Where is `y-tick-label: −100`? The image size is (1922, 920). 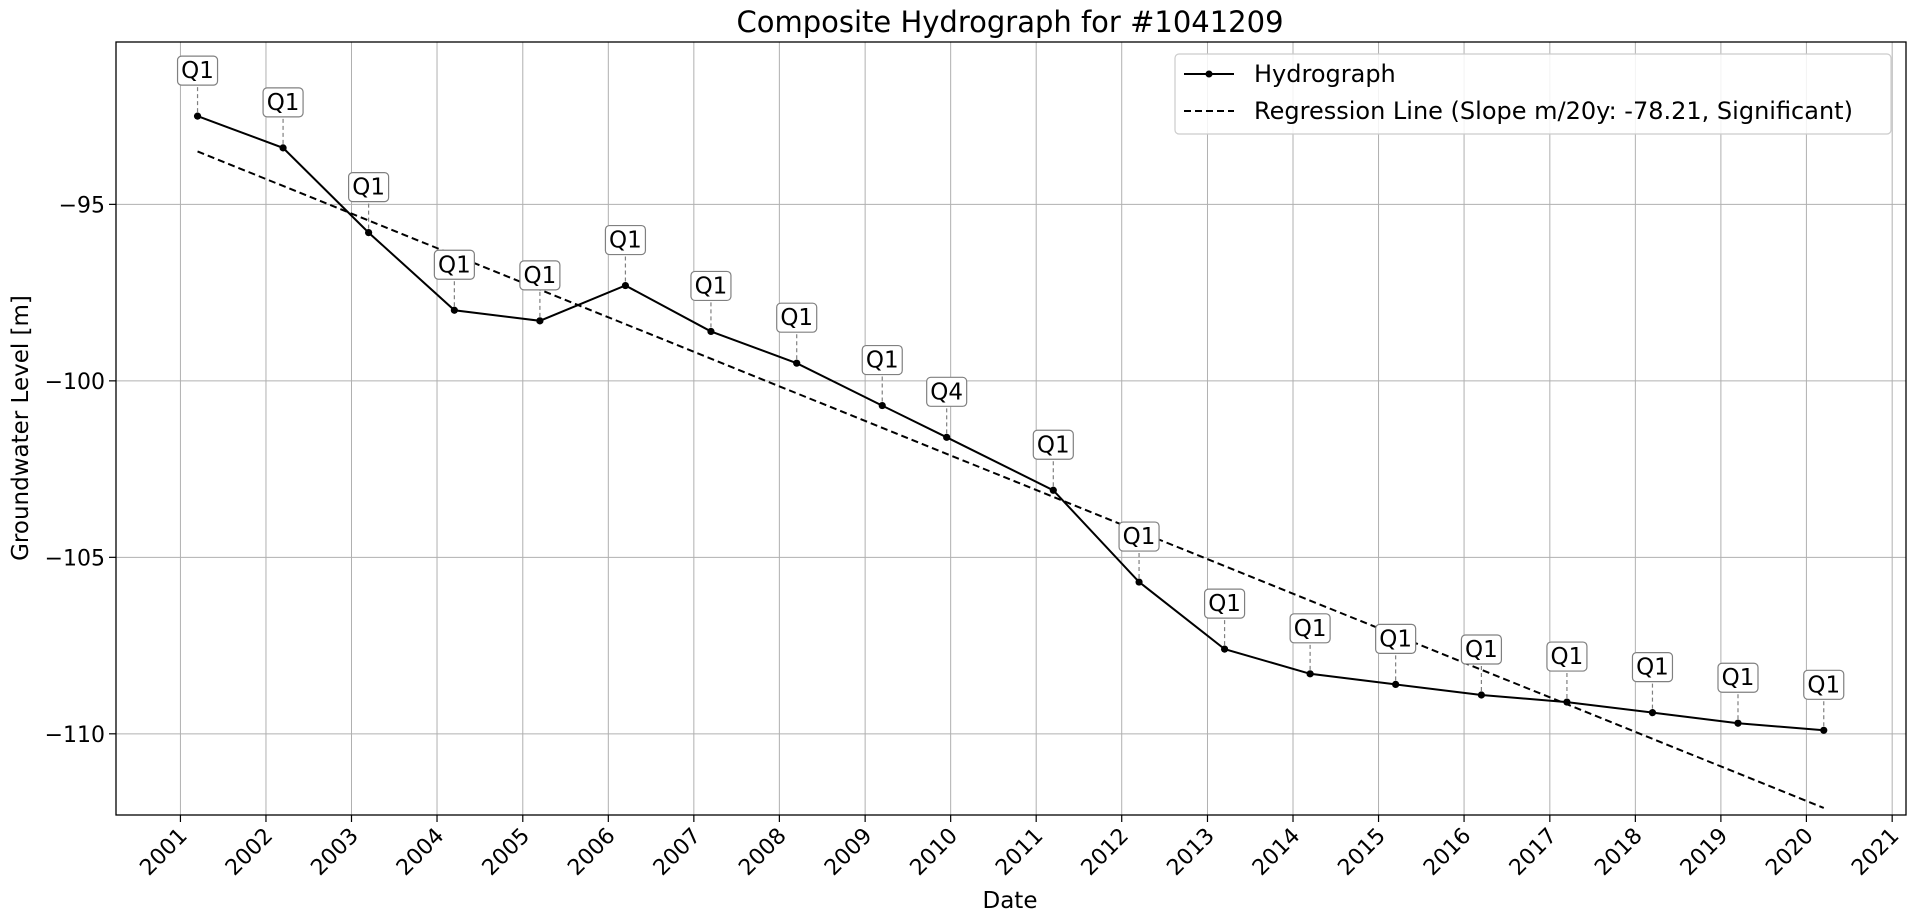 y-tick-label: −100 is located at coordinates (75, 382).